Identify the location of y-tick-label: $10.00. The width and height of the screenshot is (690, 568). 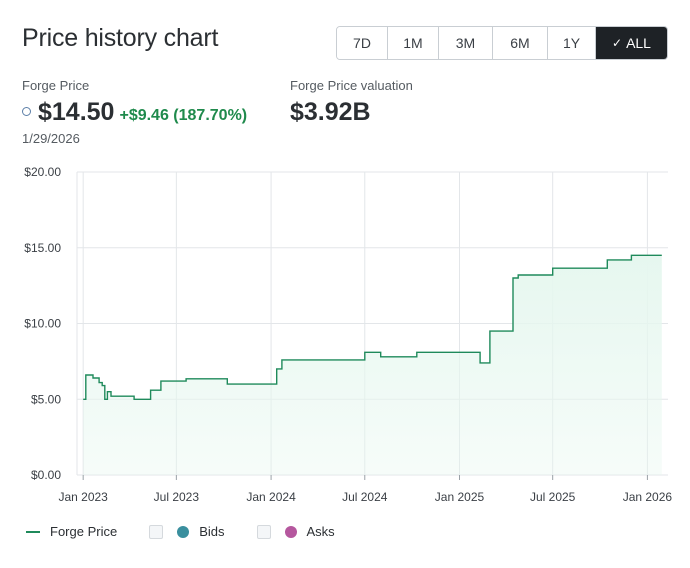
(42, 324).